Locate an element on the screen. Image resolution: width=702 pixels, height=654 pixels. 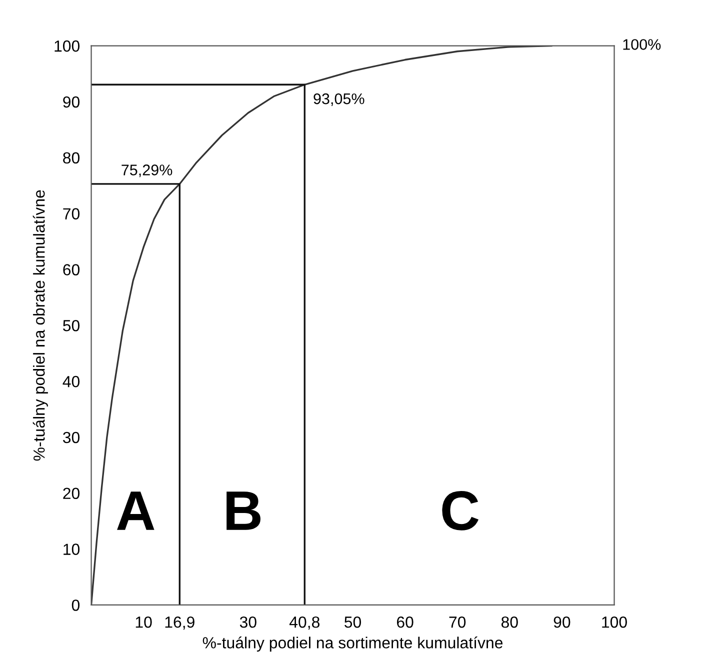
x-tick-label: 90 is located at coordinates (562, 622).